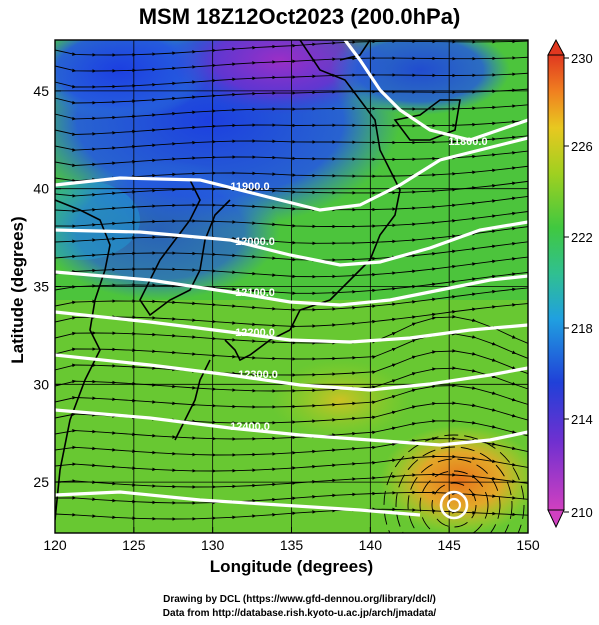  What do you see at coordinates (255, 333) in the screenshot?
I see `contour-label: 12200.0` at bounding box center [255, 333].